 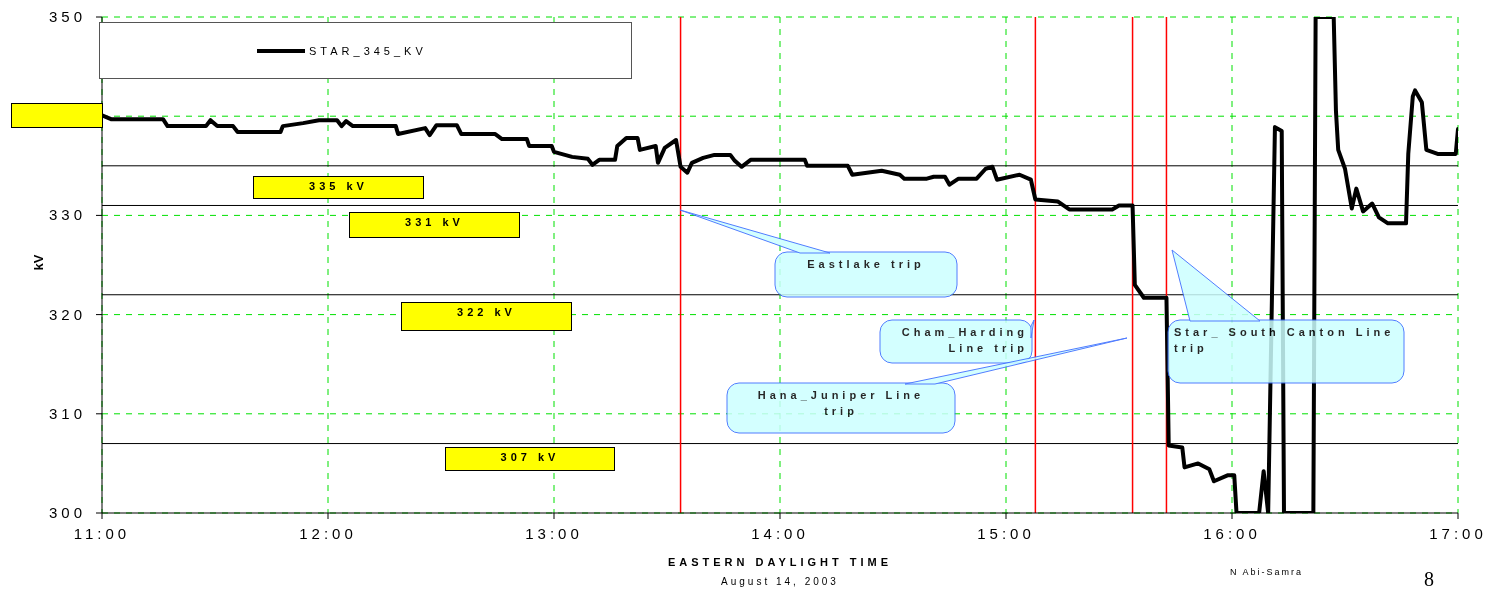 I want to click on x-tick-label: 14:00, so click(x=780, y=533).